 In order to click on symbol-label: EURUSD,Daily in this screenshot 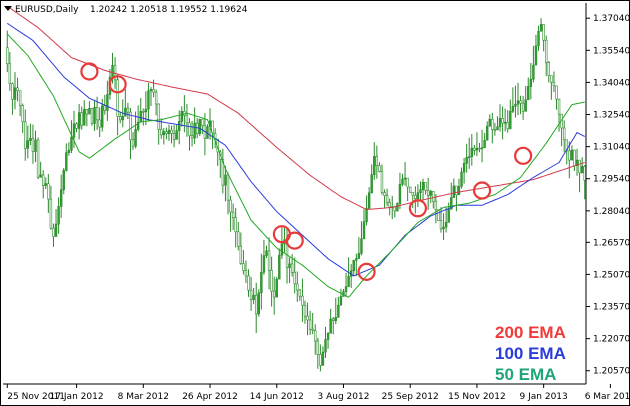, I will do `click(47, 10)`.